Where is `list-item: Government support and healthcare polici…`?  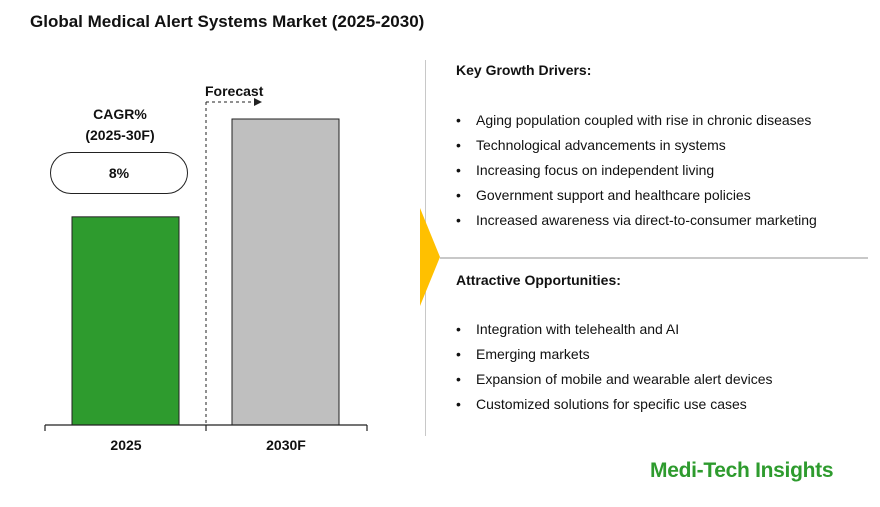
list-item: Government support and healthcare polici… is located at coordinates (636, 195).